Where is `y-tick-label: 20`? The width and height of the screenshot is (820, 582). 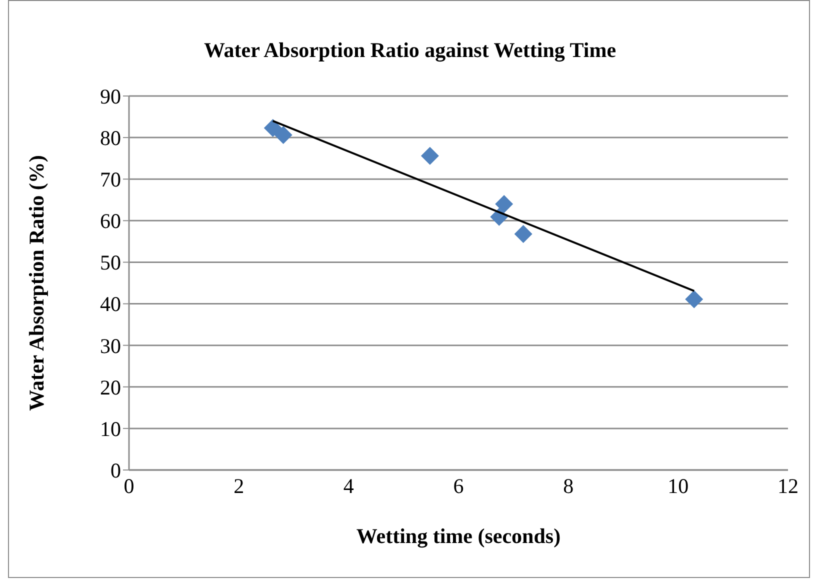 y-tick-label: 20 is located at coordinates (110, 387).